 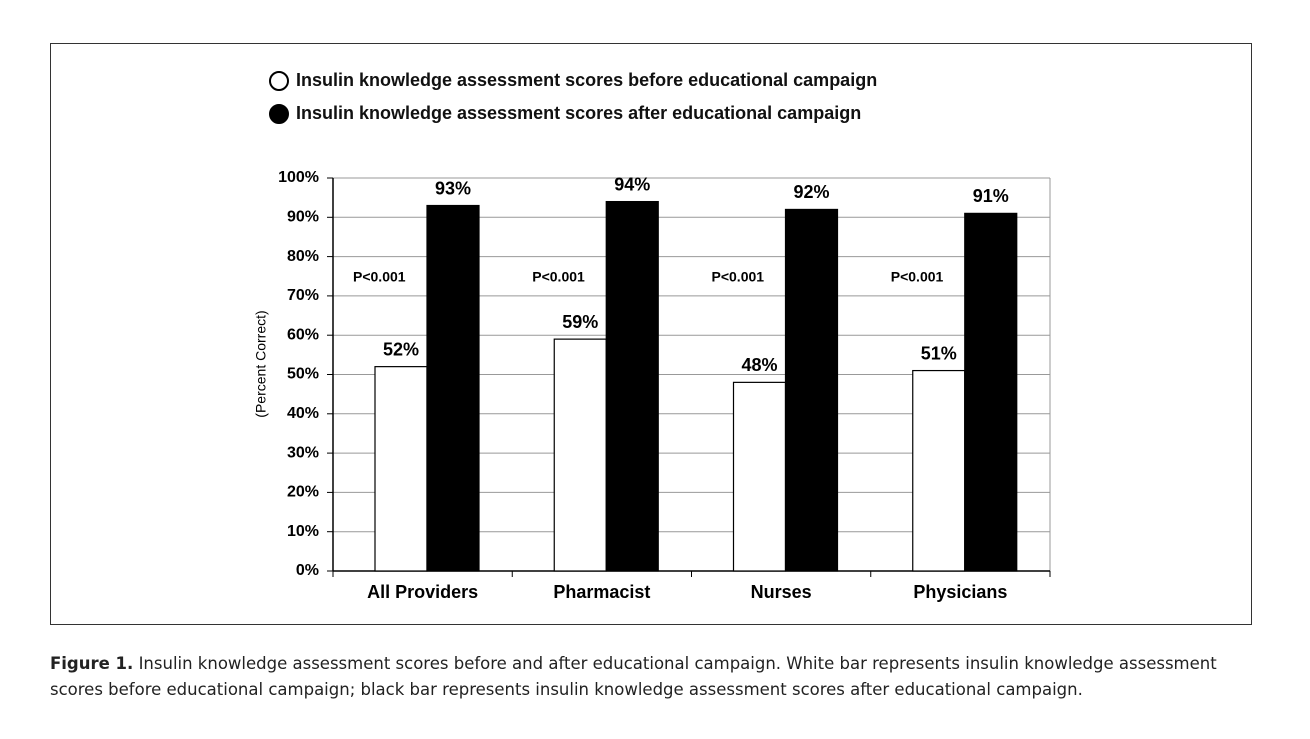 I want to click on value-label: 51%, so click(x=939, y=353).